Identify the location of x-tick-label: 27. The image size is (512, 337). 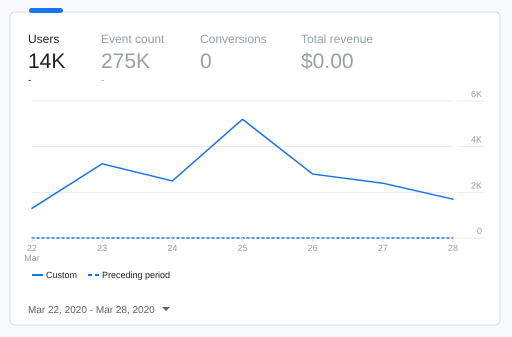
(383, 248).